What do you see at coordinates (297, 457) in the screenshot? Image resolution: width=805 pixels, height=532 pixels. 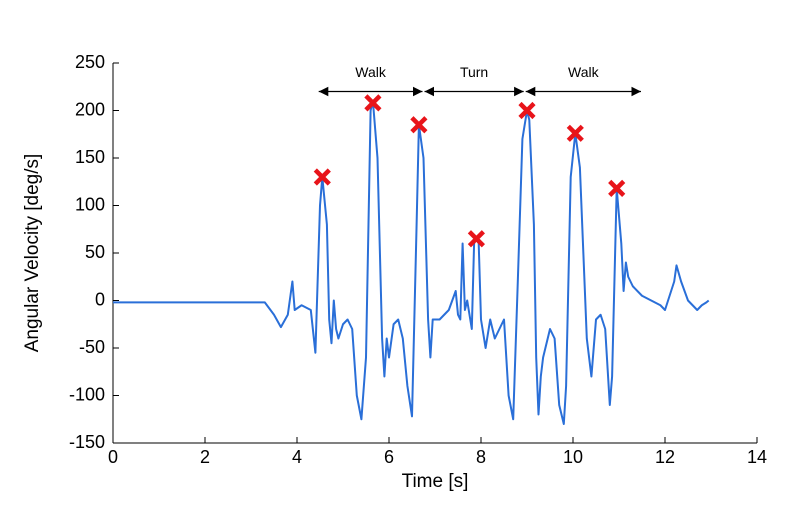 I see `x-tick-label: 4` at bounding box center [297, 457].